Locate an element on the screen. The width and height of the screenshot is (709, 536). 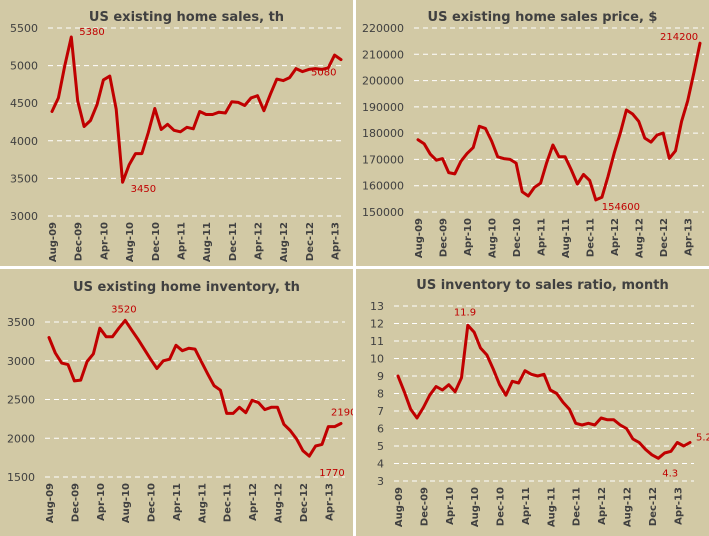
y-tick-label: 3 is located at coordinates (380, 481).